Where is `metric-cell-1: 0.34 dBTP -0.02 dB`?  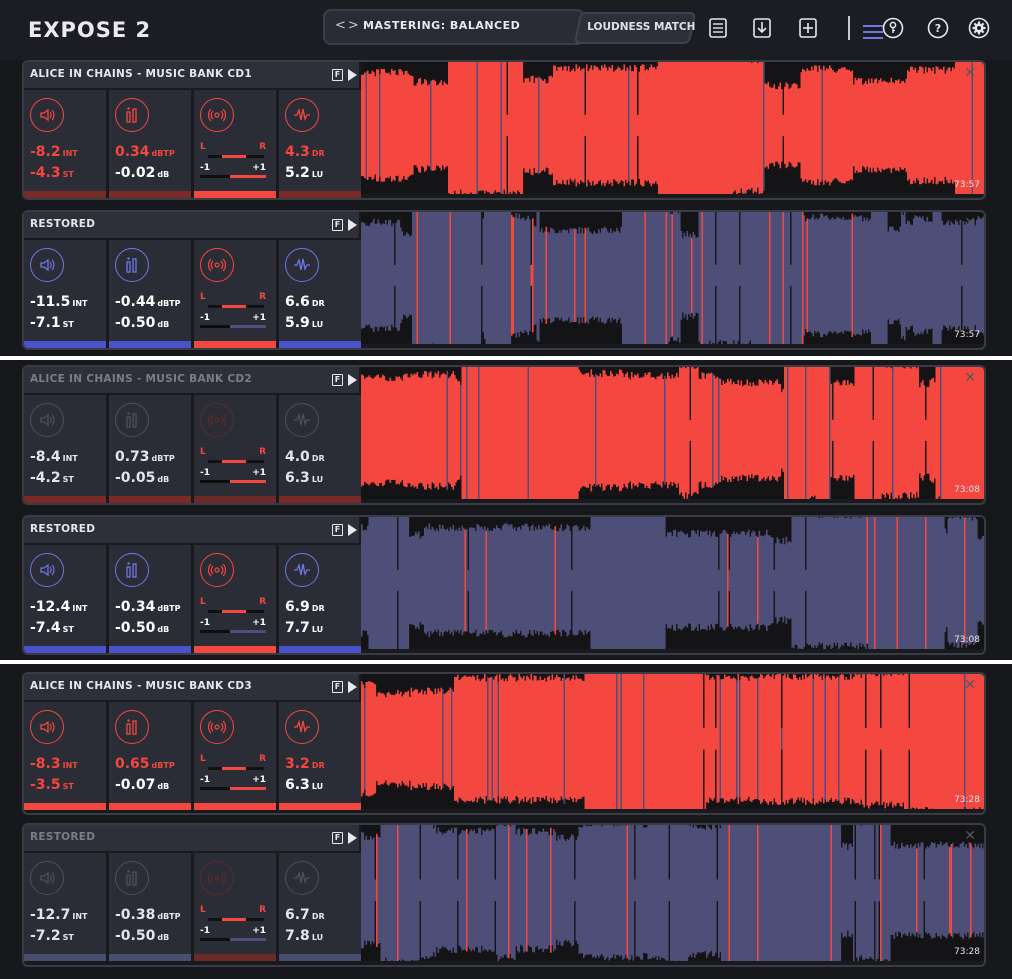 metric-cell-1: 0.34 dBTP -0.02 dB is located at coordinates (150, 144).